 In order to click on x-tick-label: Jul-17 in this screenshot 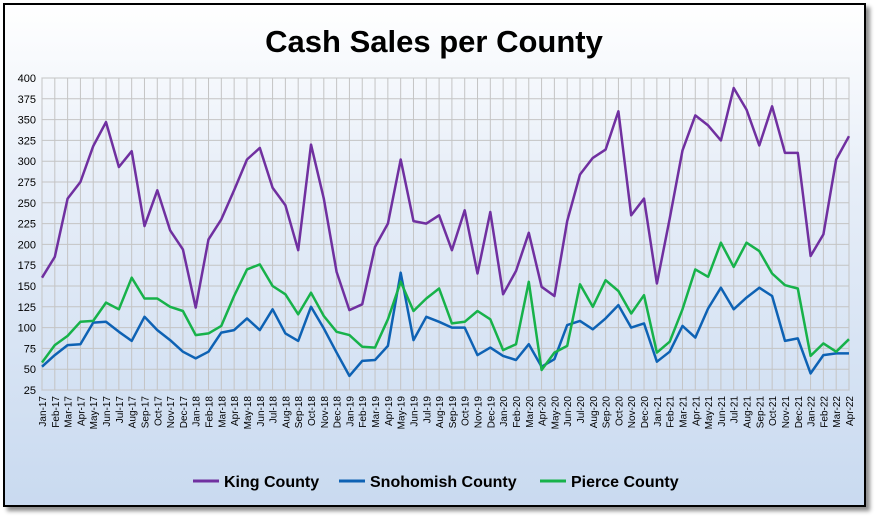, I will do `click(120, 410)`.